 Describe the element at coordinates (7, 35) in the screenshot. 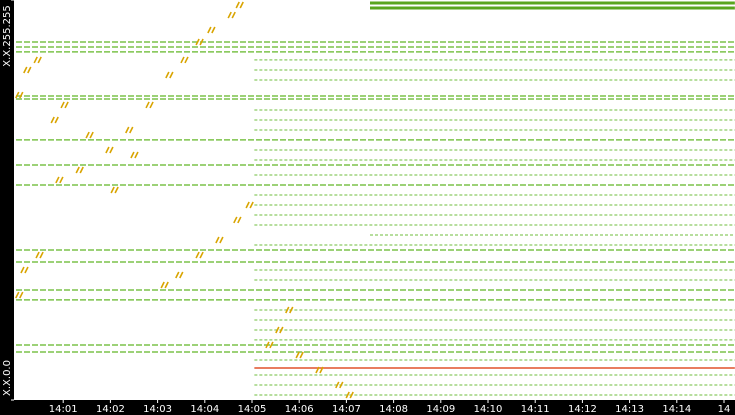

I see `y-tick-label: X.X.255.255` at that location.